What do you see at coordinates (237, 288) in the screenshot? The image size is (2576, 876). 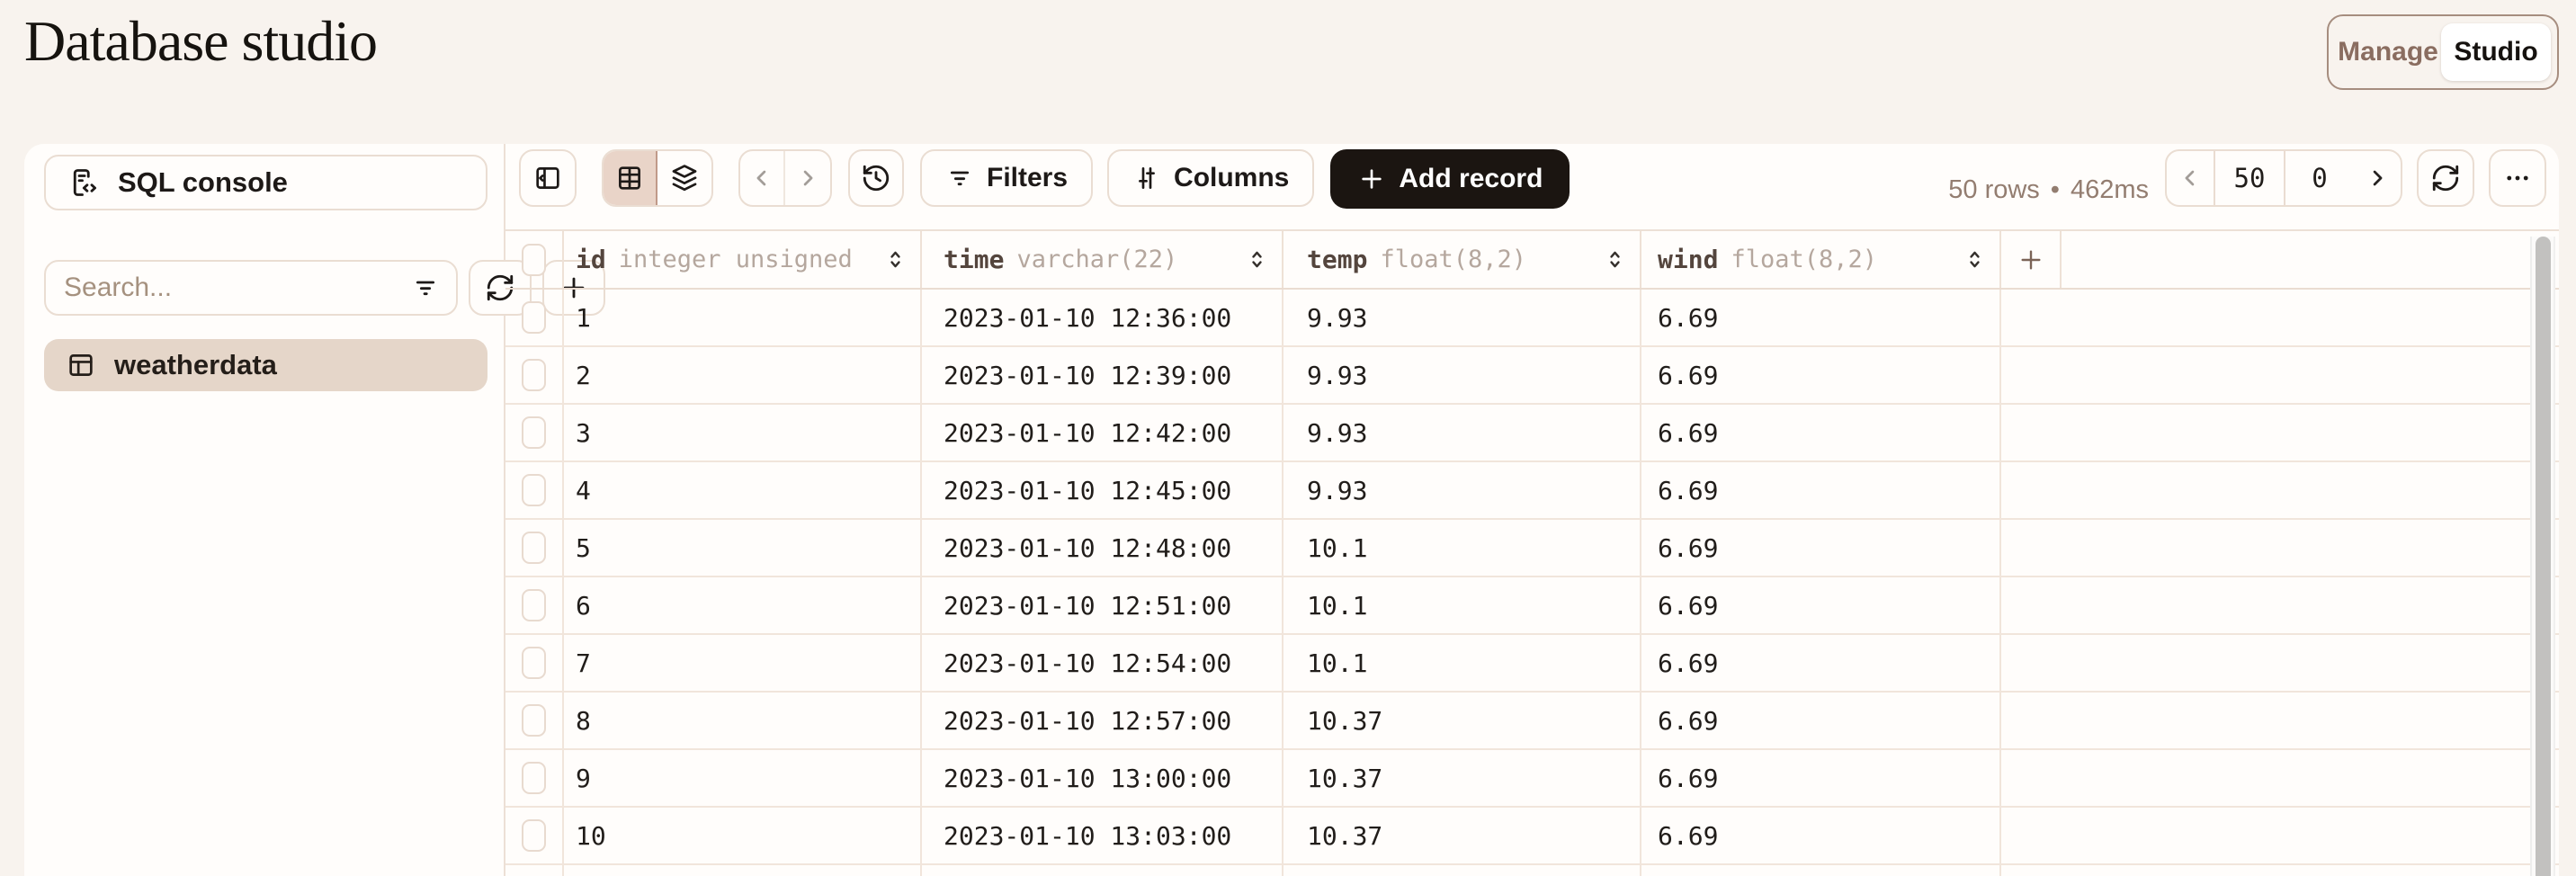 I see `search-input` at bounding box center [237, 288].